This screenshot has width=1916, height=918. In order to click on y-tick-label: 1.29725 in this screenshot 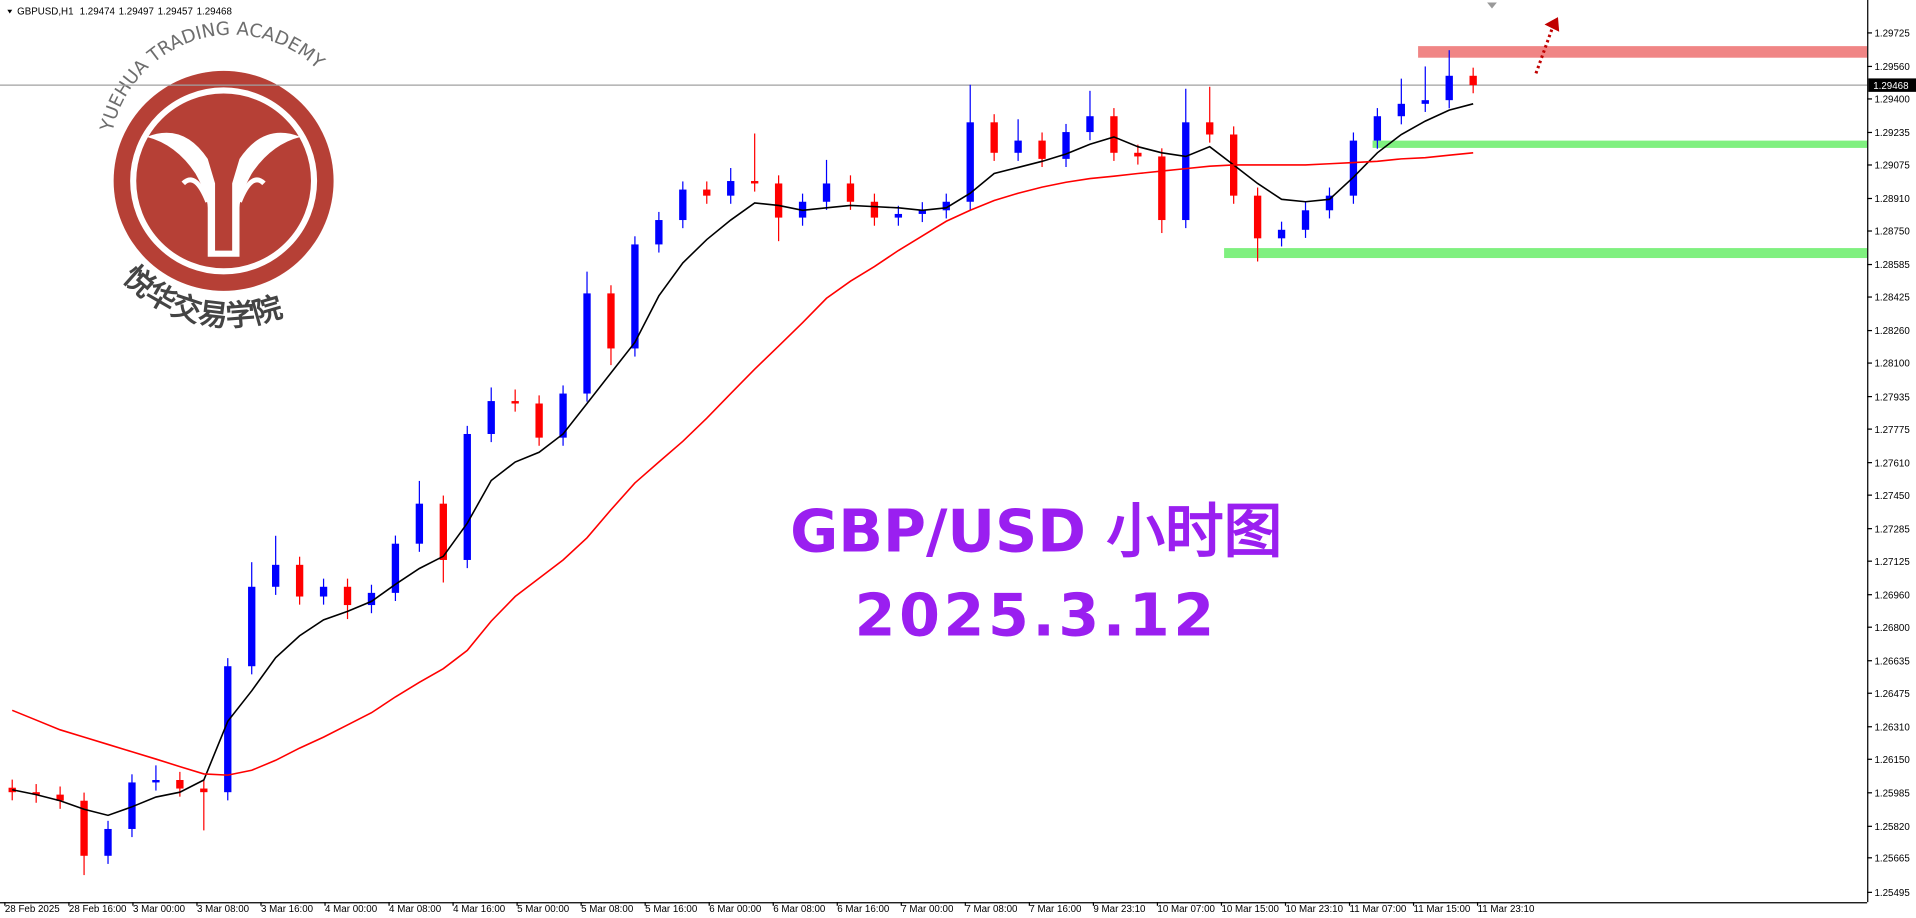, I will do `click(1892, 34)`.